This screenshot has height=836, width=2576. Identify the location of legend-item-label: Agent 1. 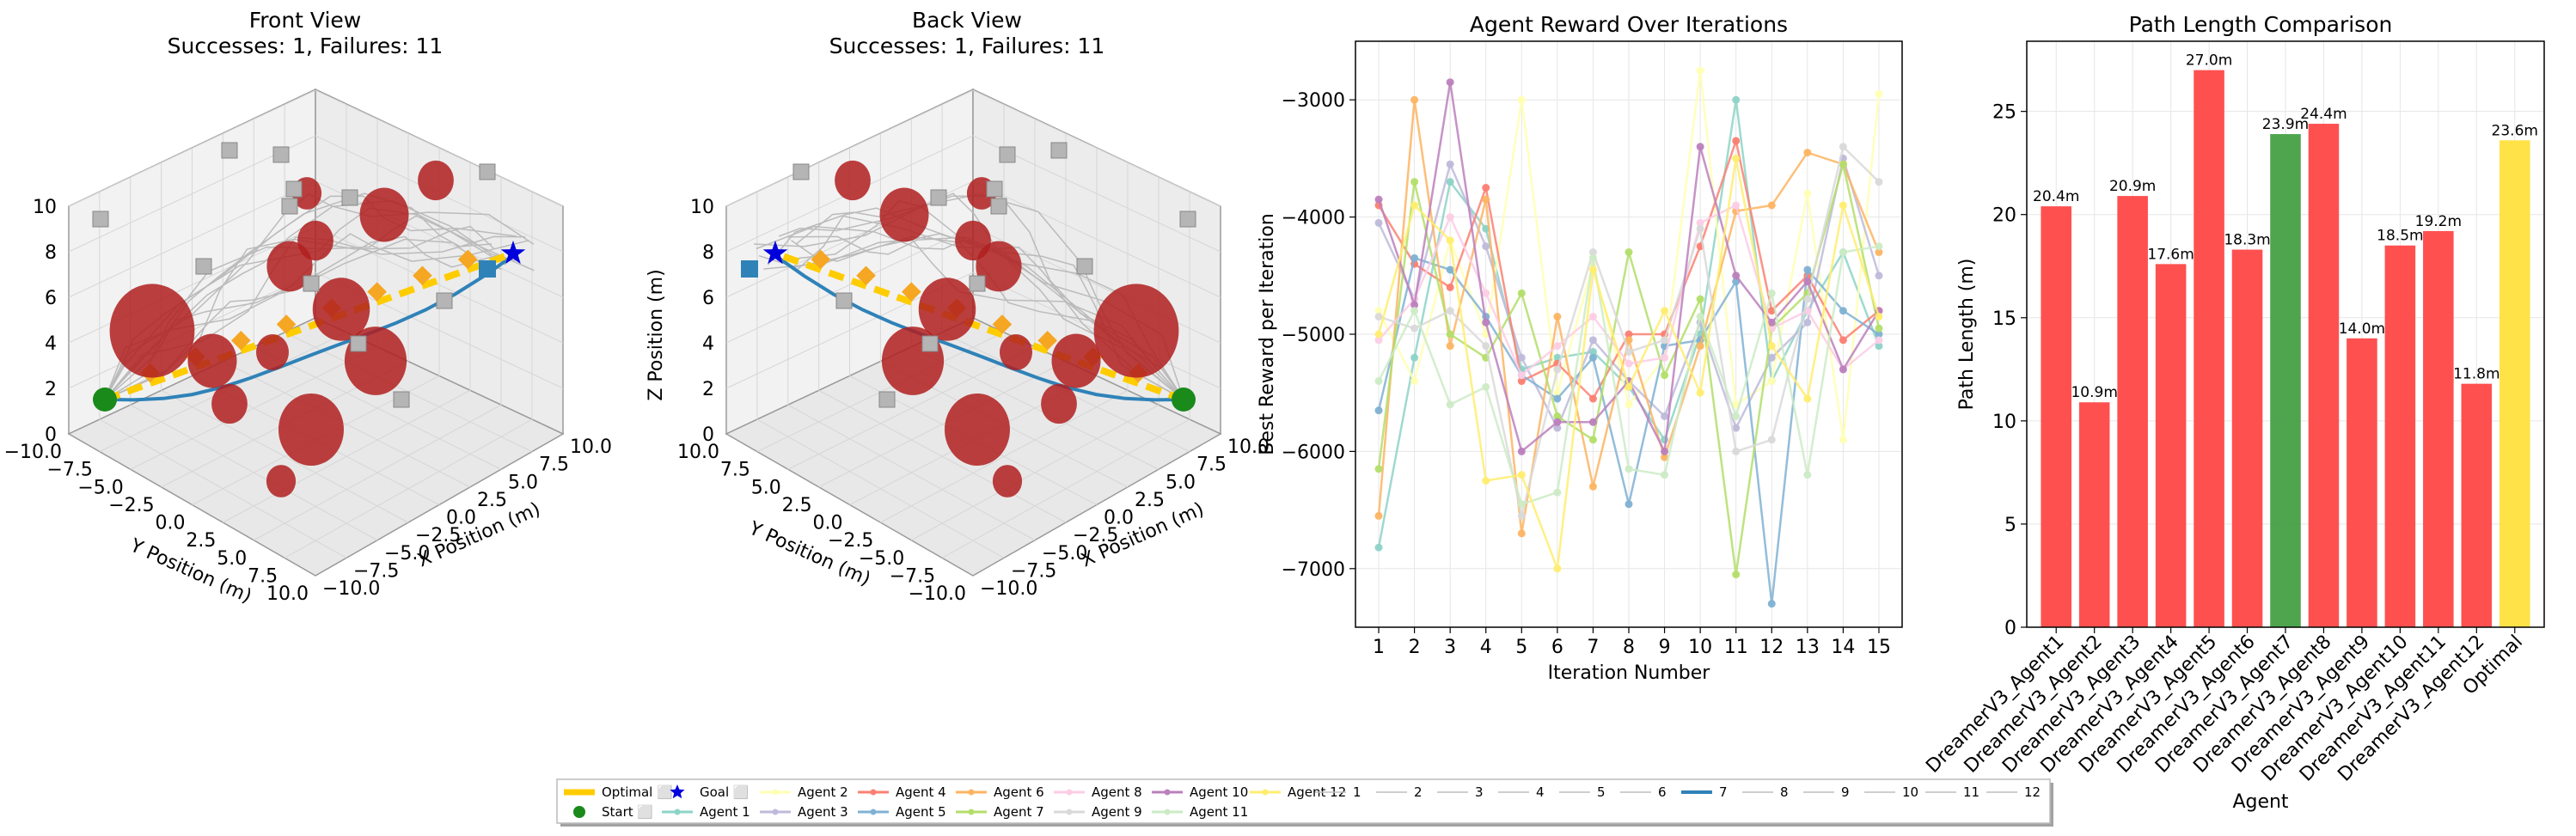
(725, 812).